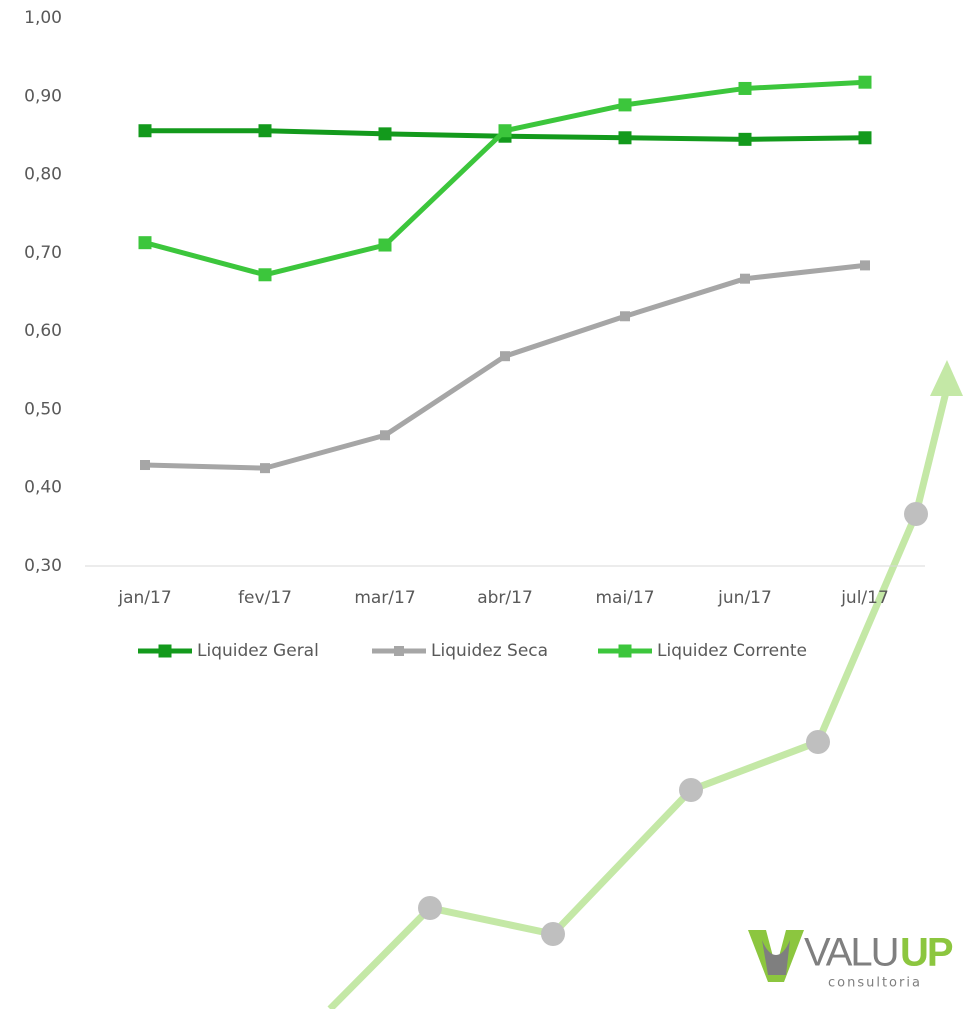  I want to click on legend-label: Liquidez Seca, so click(489, 651).